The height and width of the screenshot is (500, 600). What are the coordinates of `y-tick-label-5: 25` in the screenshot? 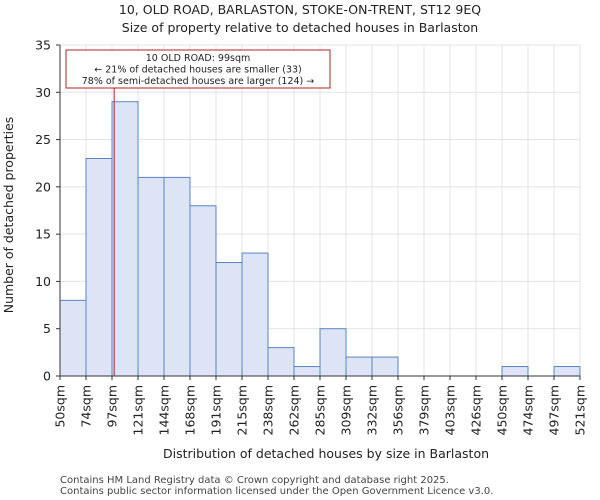 It's located at (43, 139).